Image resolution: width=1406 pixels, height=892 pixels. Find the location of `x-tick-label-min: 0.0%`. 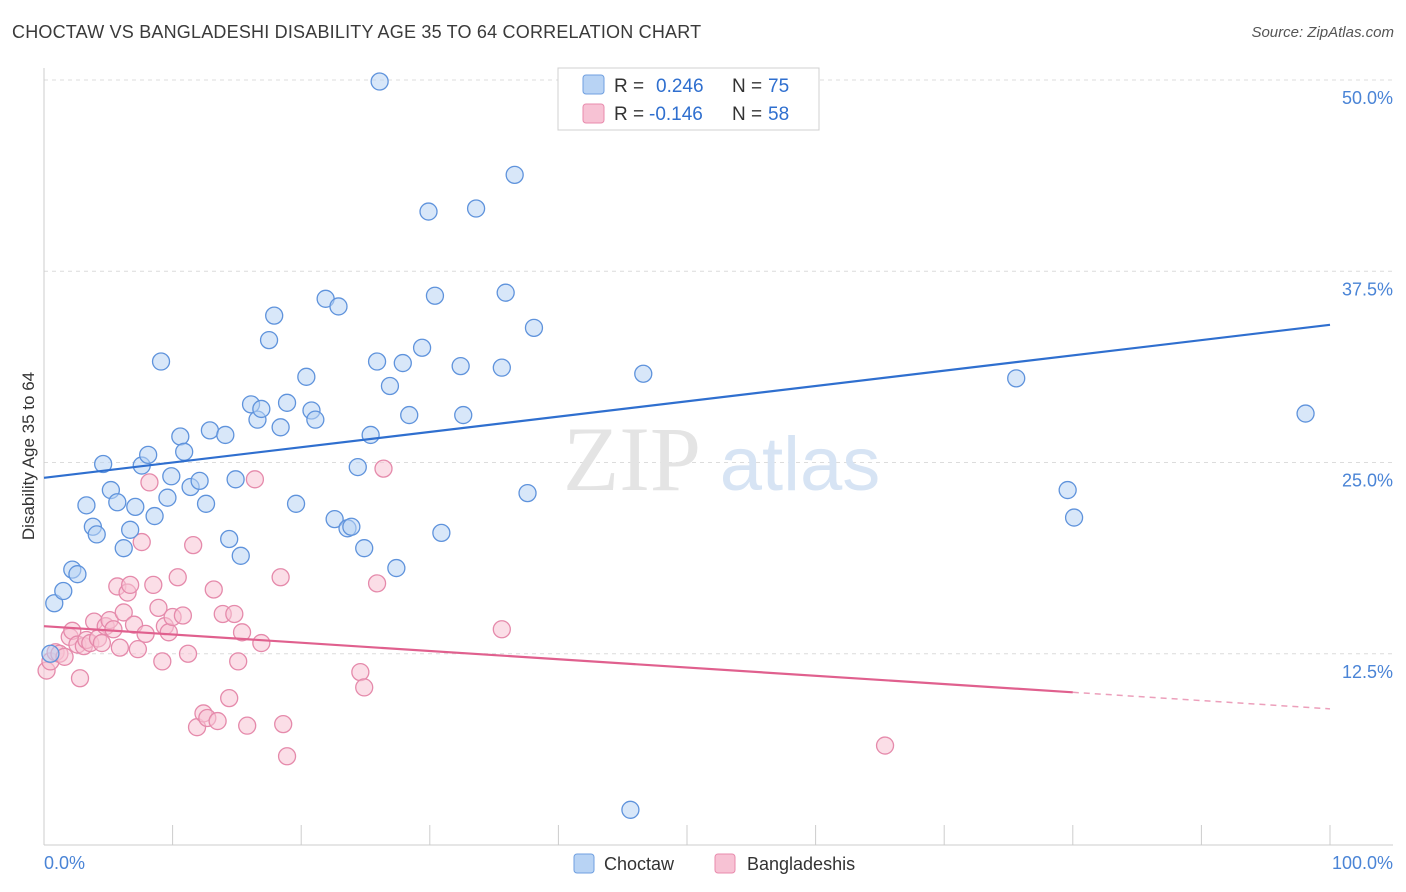

x-tick-label-min: 0.0% is located at coordinates (64, 863).